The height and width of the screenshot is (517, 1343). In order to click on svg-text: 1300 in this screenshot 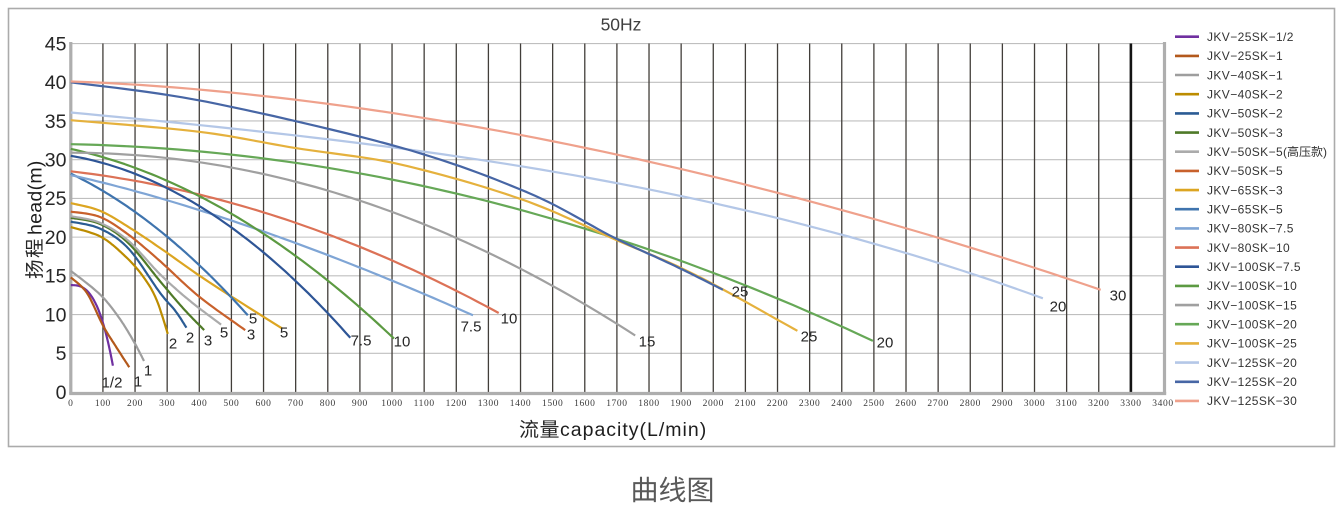, I will do `click(488, 404)`.